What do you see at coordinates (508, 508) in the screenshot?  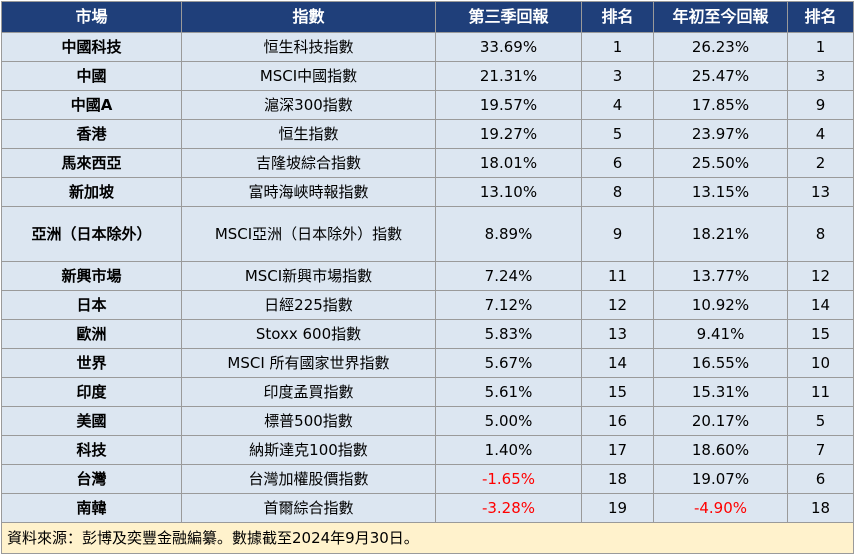 I see `cell-q3-return: -3.28%` at bounding box center [508, 508].